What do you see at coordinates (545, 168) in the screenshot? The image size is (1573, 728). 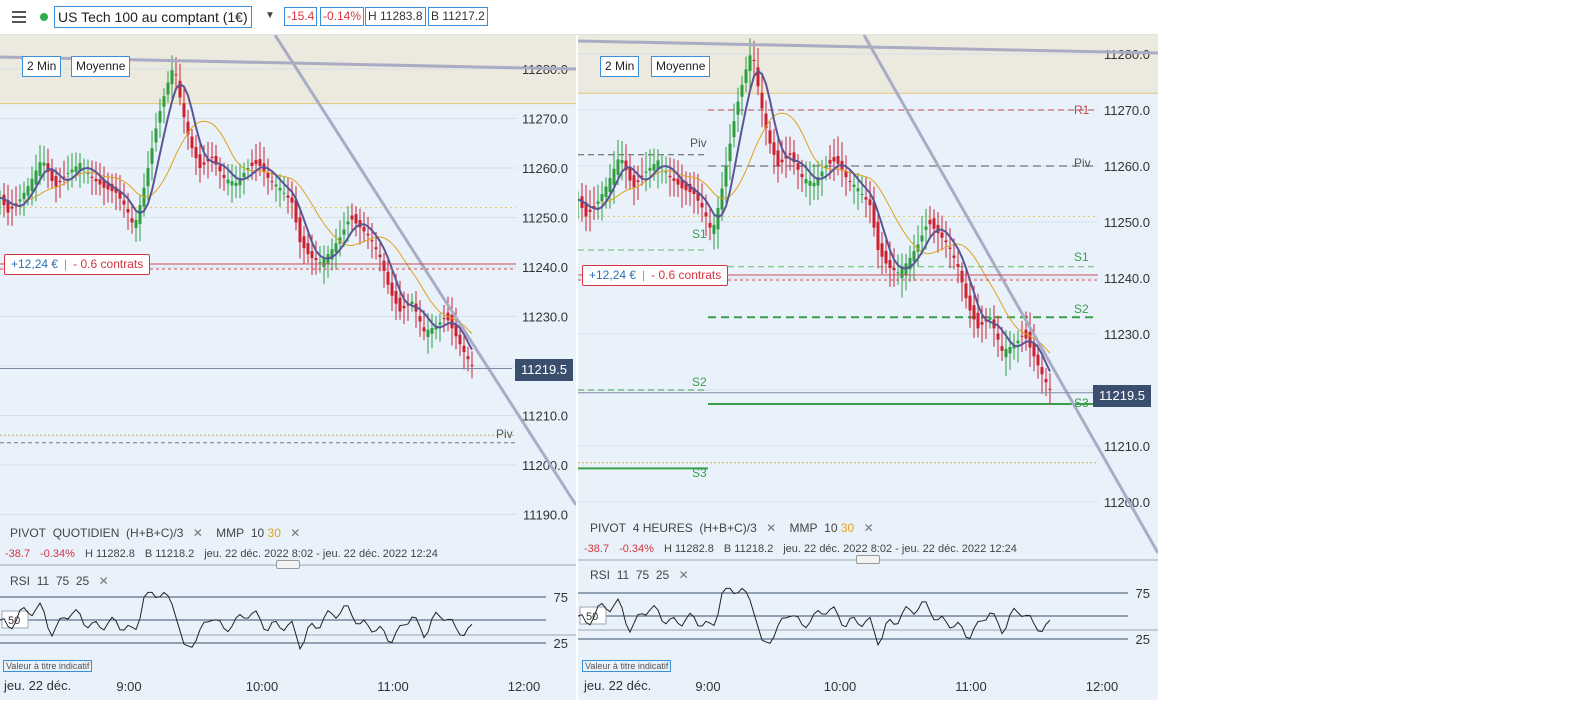 I see `price-tick-label: 11260.0` at bounding box center [545, 168].